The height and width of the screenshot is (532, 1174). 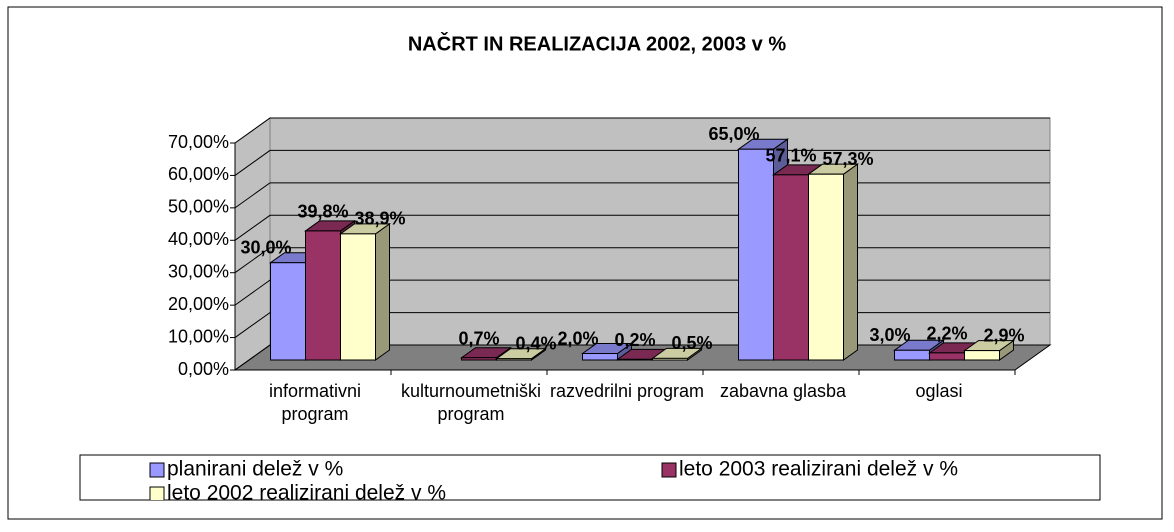 I want to click on x-tick-label: kulturnoumetniški program, so click(x=471, y=402).